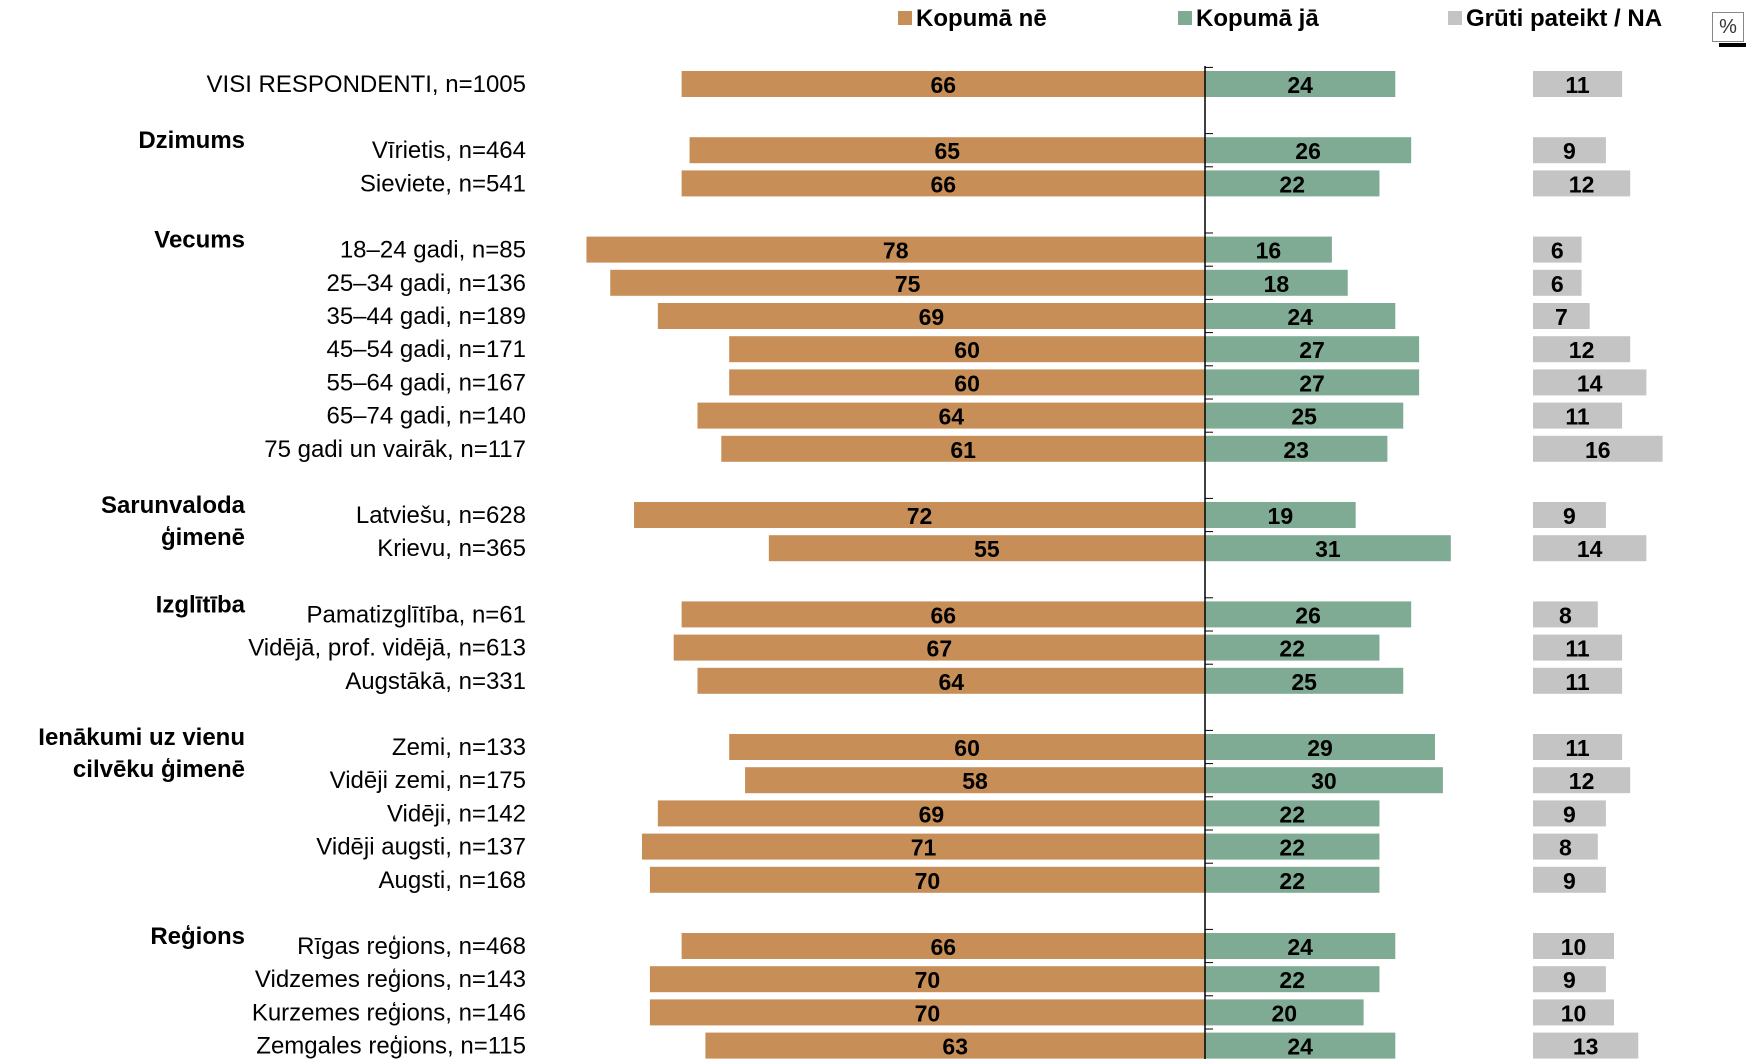  What do you see at coordinates (391, 1046) in the screenshot?
I see `category-label: Zemgales reģions, n=115` at bounding box center [391, 1046].